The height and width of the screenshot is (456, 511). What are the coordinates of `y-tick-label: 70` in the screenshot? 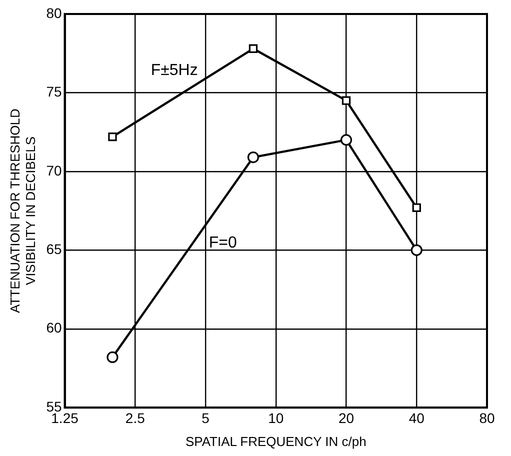 It's located at (54, 170).